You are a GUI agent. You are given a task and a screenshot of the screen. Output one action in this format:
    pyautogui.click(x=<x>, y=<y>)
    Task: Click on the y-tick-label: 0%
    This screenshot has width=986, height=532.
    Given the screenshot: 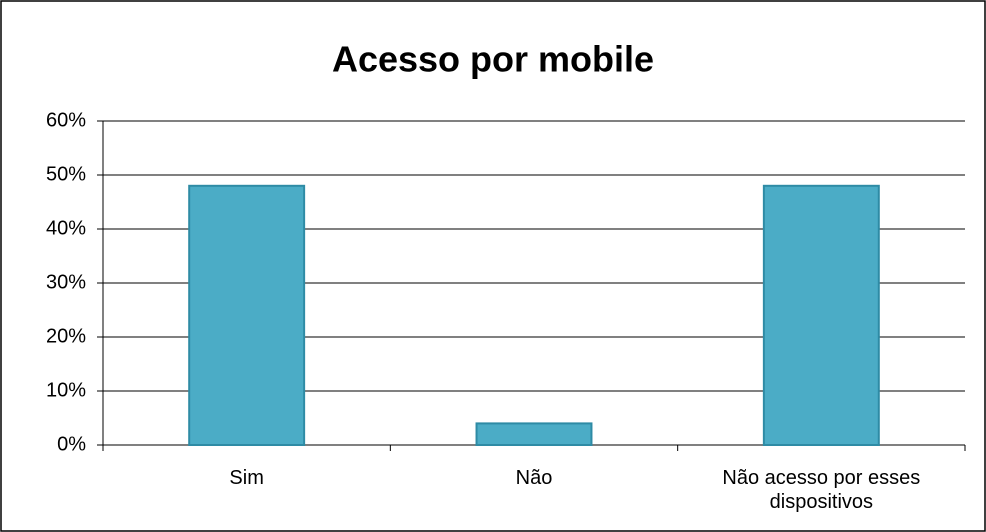 What is the action you would take?
    pyautogui.click(x=71, y=444)
    